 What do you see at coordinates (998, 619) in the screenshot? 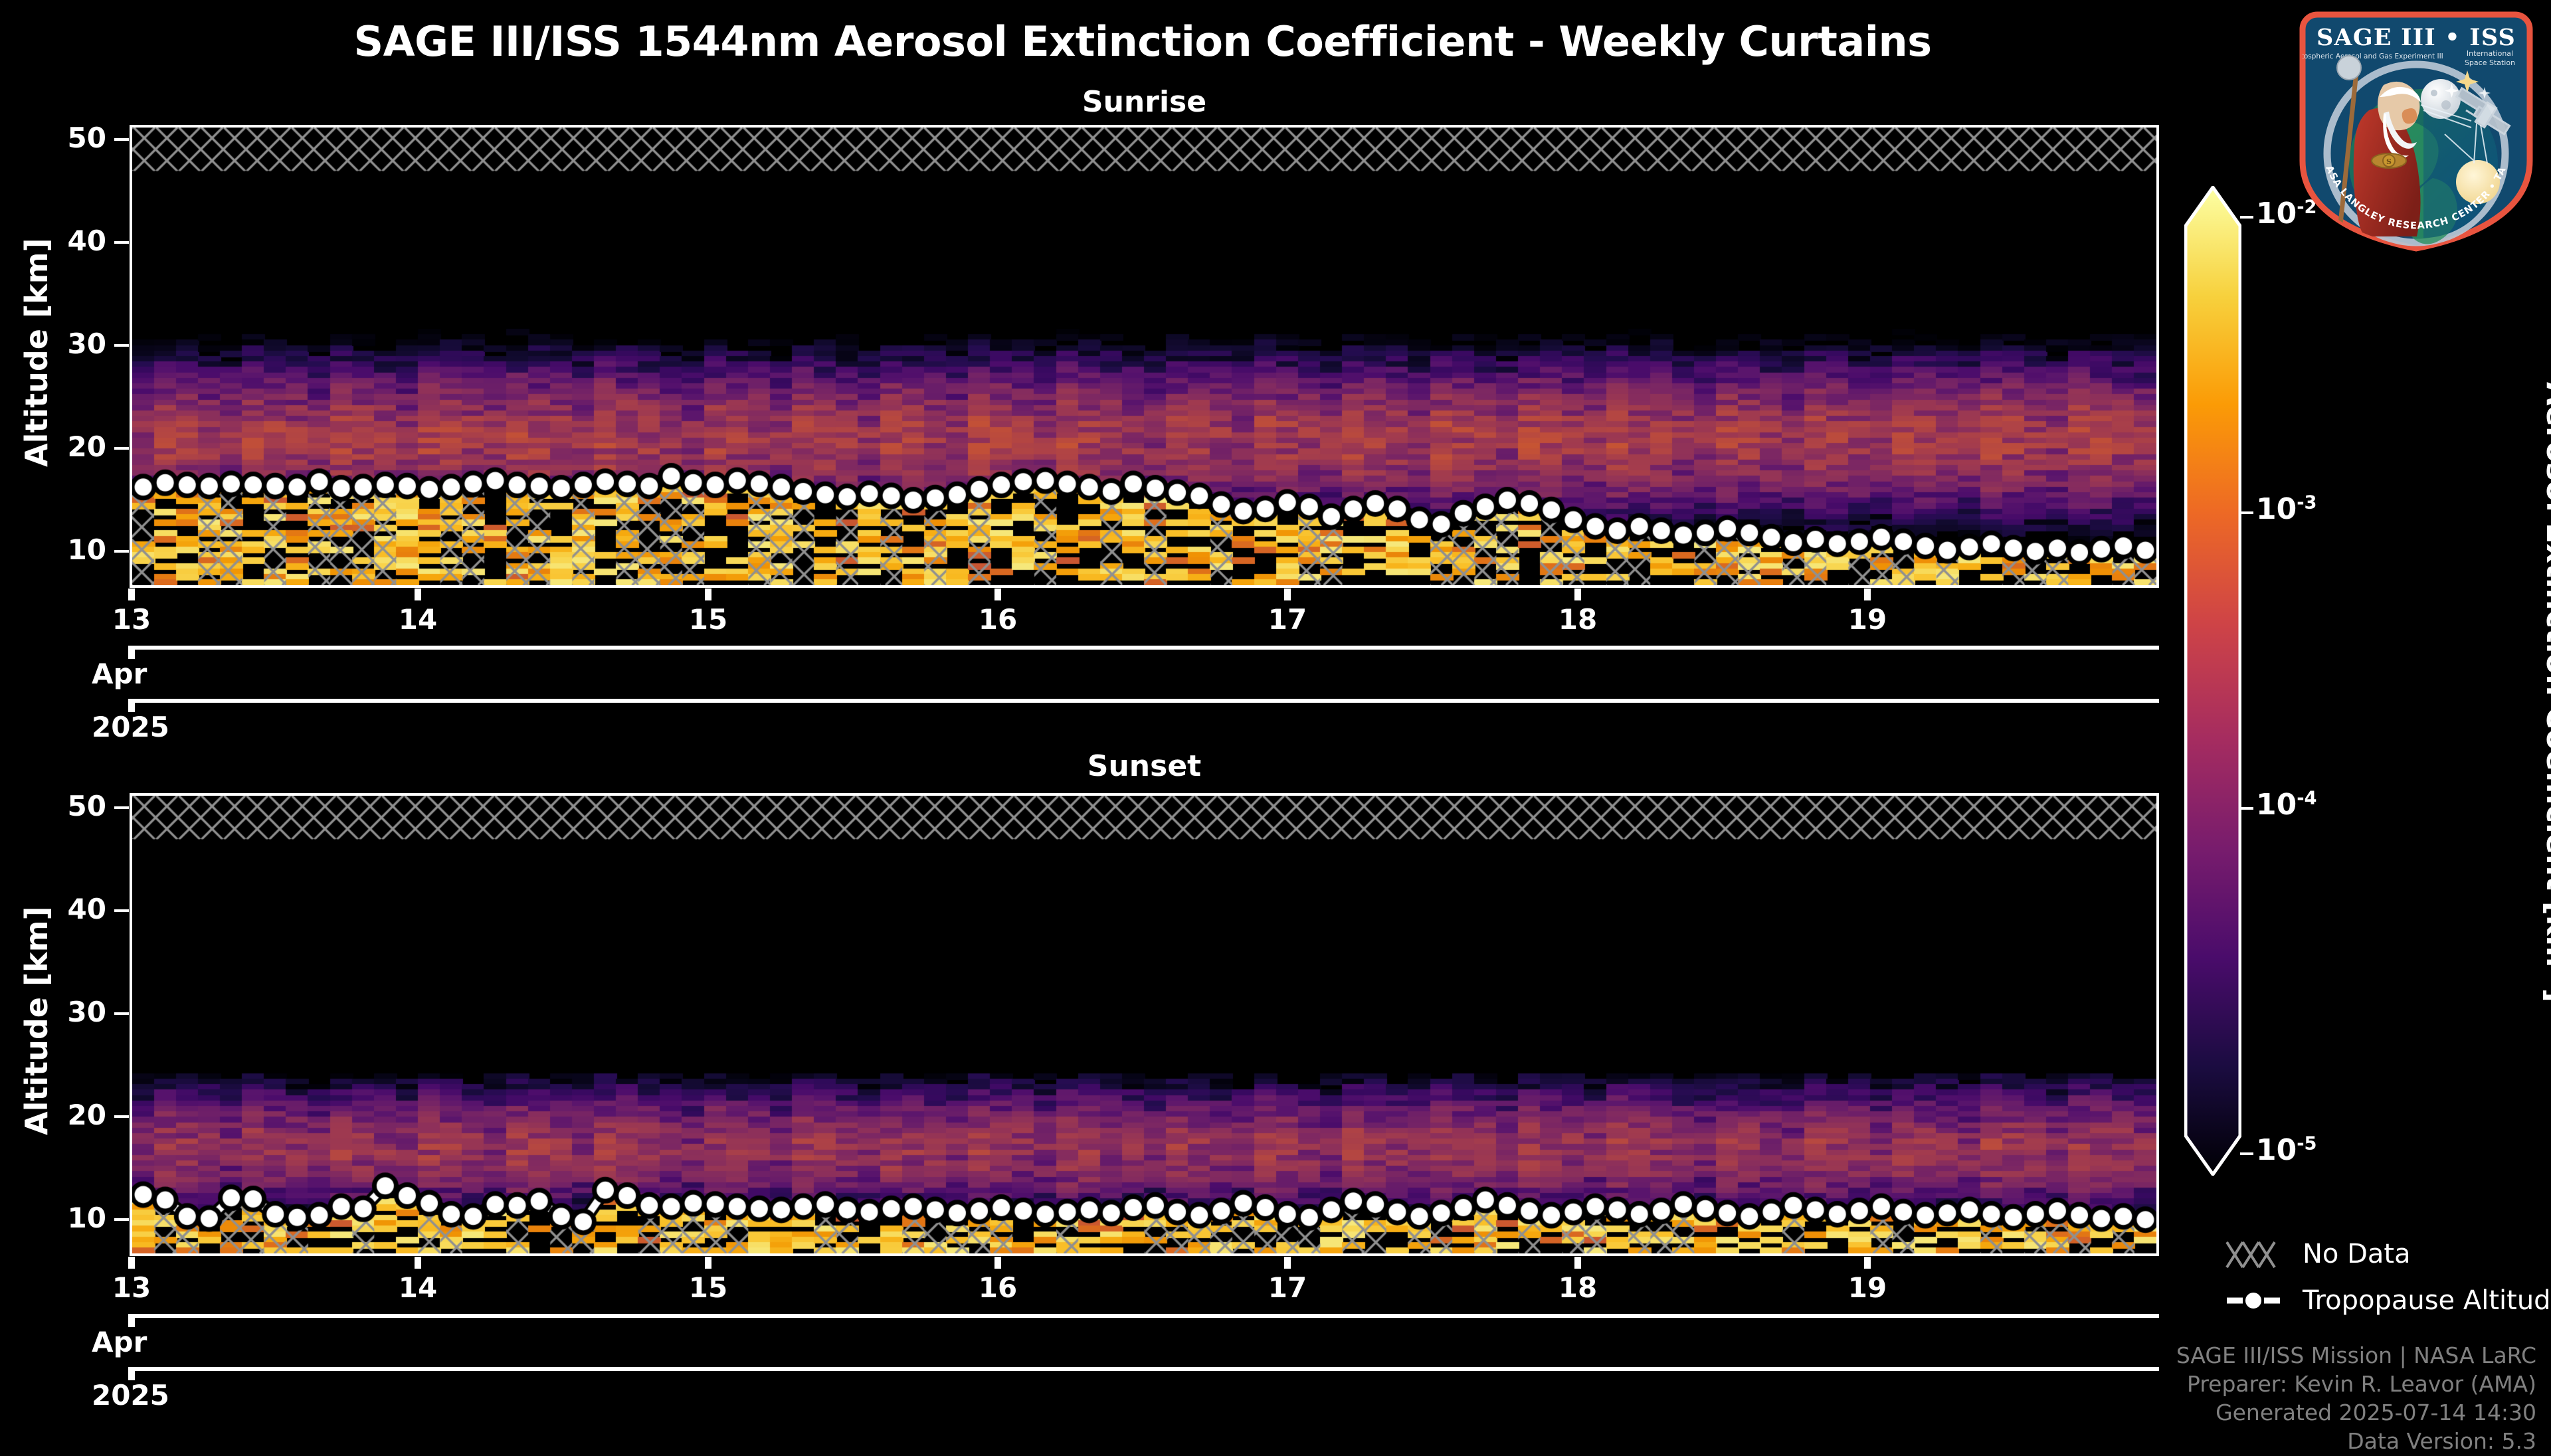
I see `xtick-sunrise-16: 16` at bounding box center [998, 619].